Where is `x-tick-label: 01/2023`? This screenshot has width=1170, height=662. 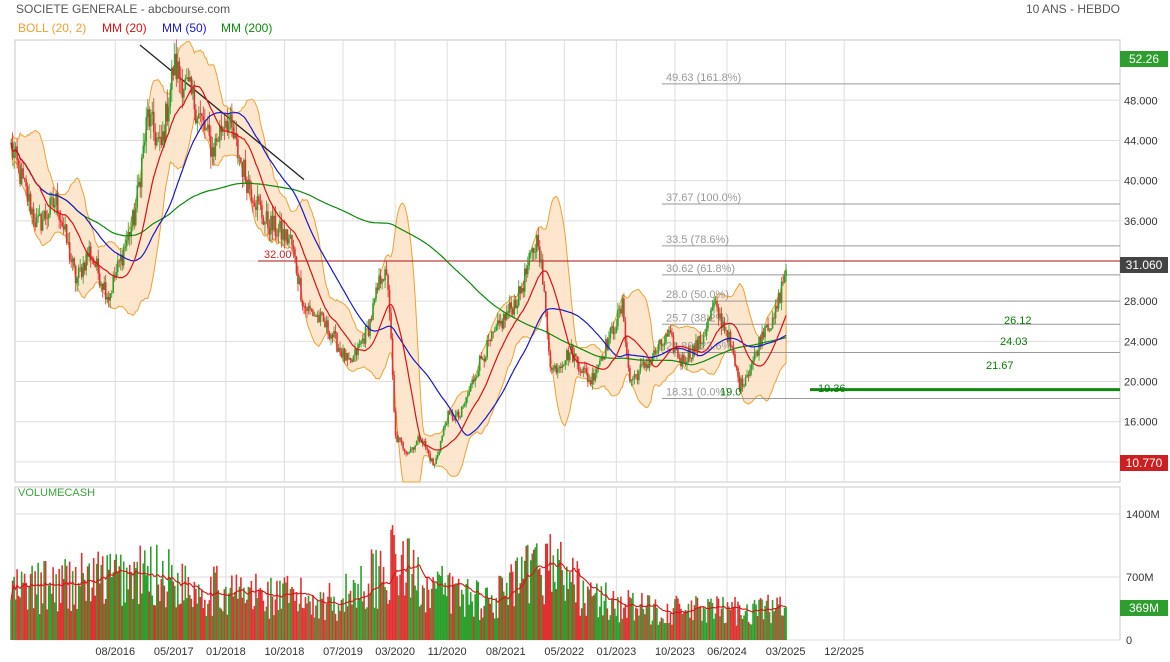 x-tick-label: 01/2023 is located at coordinates (616, 652).